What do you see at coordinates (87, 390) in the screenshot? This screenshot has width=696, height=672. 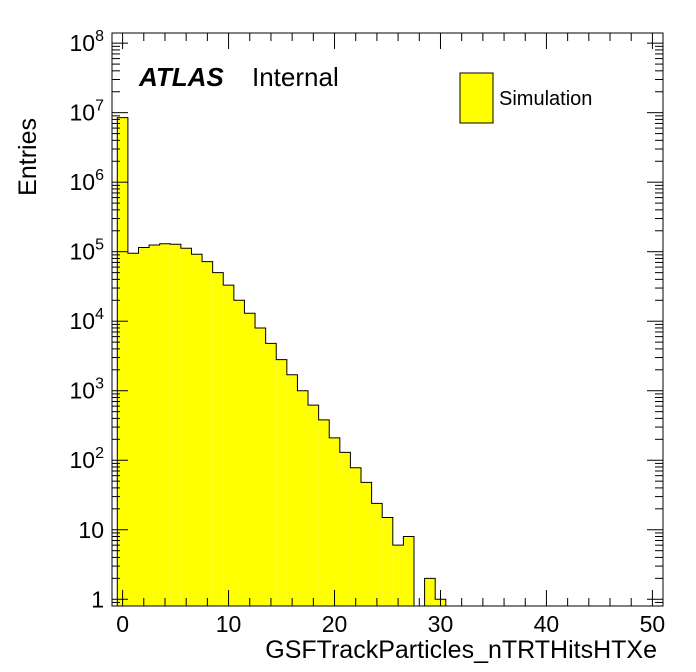 I see `y-tick-label: 10³` at bounding box center [87, 390].